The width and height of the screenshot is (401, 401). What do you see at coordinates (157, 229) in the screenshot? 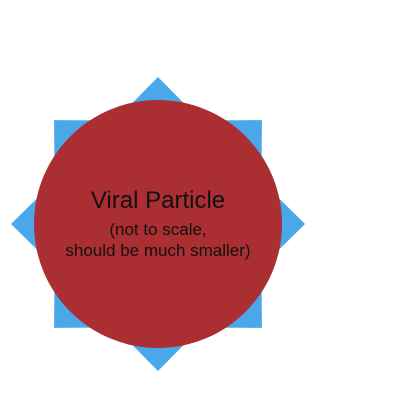
I see `particle-note-line-1: (not to scale,` at bounding box center [157, 229].